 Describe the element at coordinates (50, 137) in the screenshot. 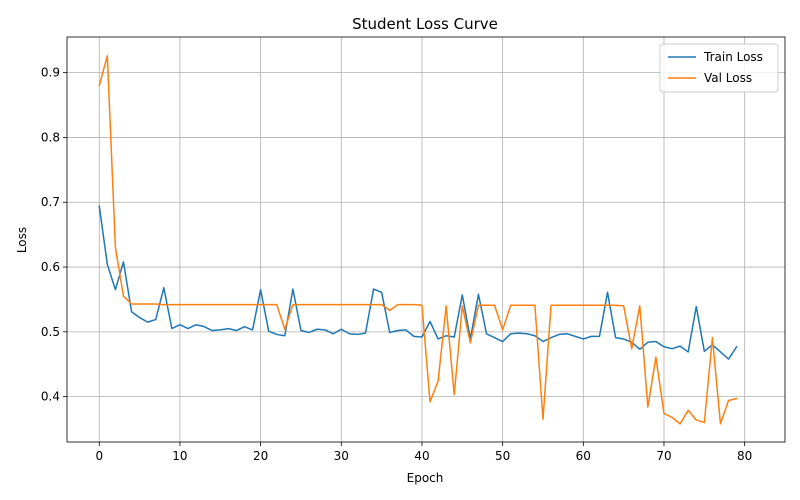

I see `y-tick-label: 0.8` at that location.